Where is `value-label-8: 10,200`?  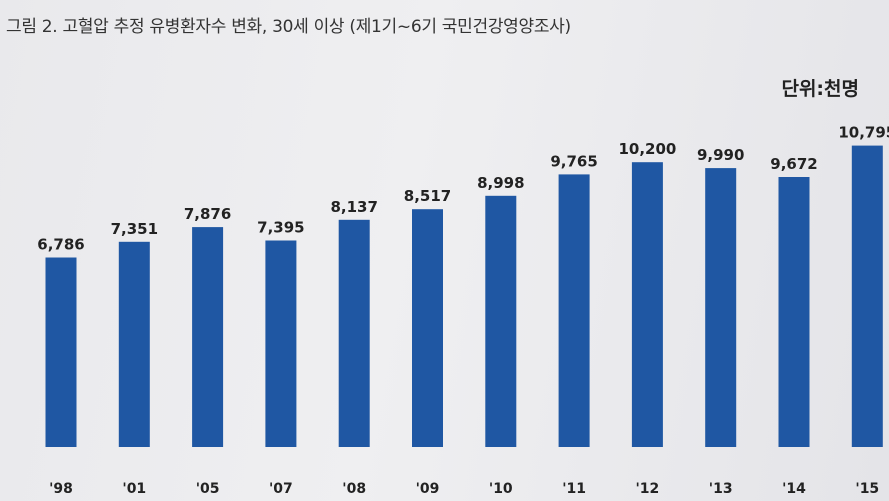
value-label-8: 10,200 is located at coordinates (647, 149).